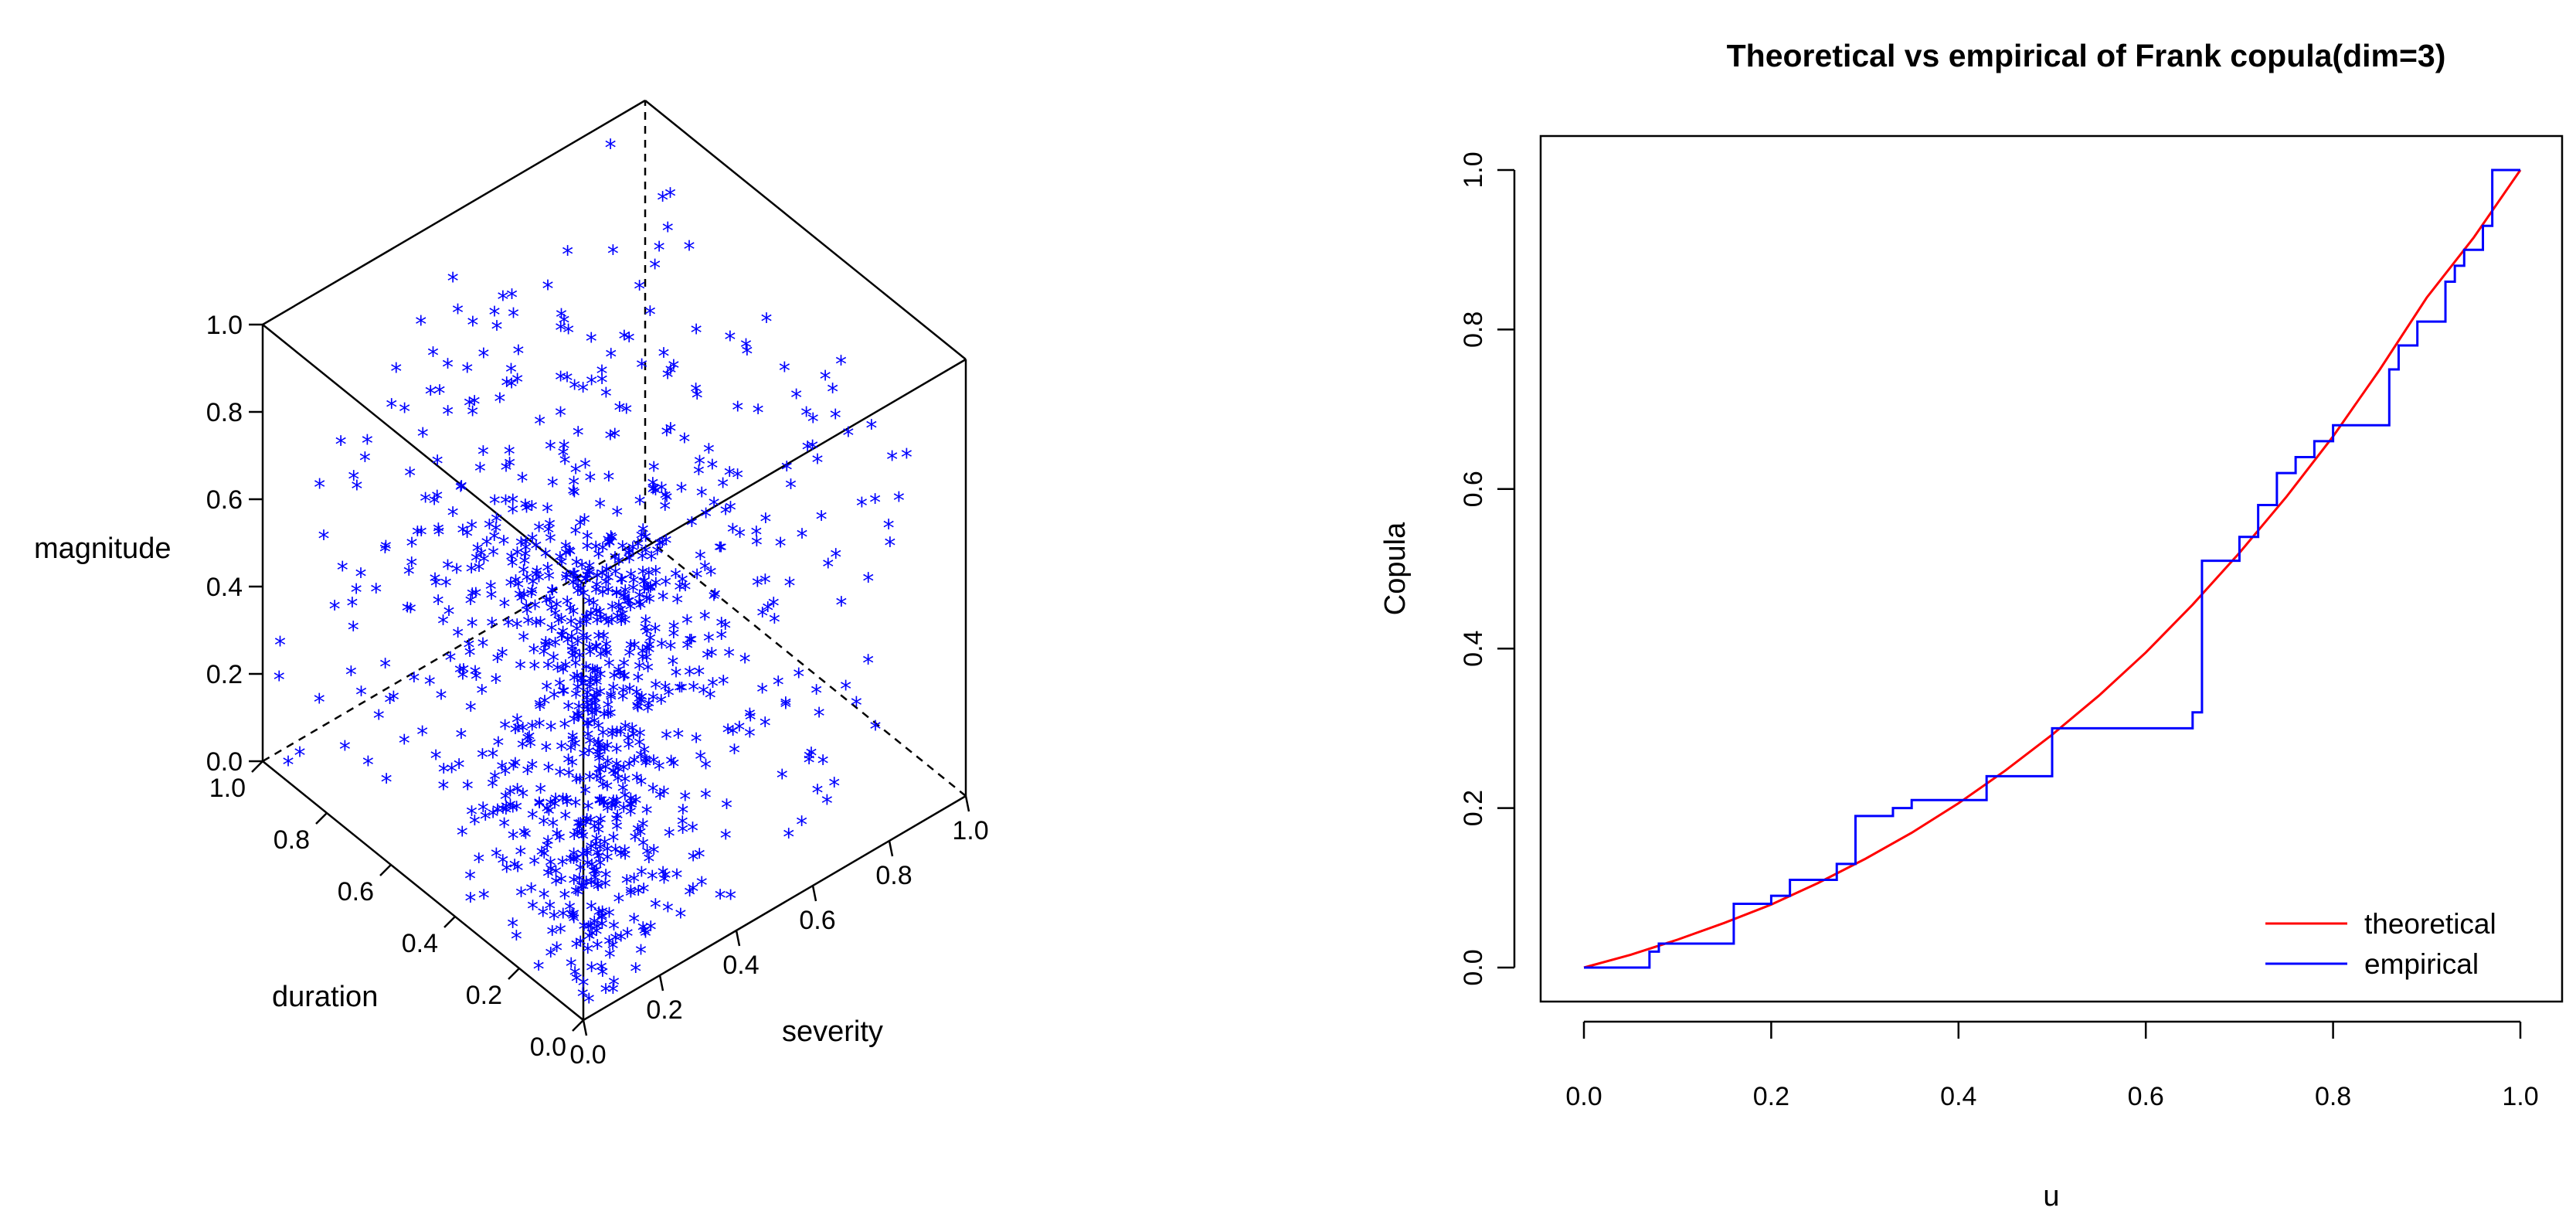  Describe the element at coordinates (385, 870) in the screenshot. I see `duration-tick-mark` at that location.